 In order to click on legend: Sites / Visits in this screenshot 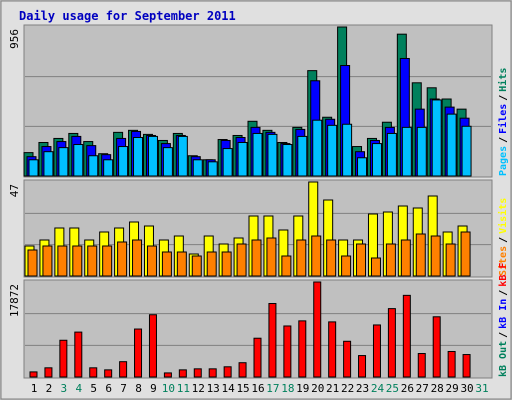, I will do `click(503, 237)`.